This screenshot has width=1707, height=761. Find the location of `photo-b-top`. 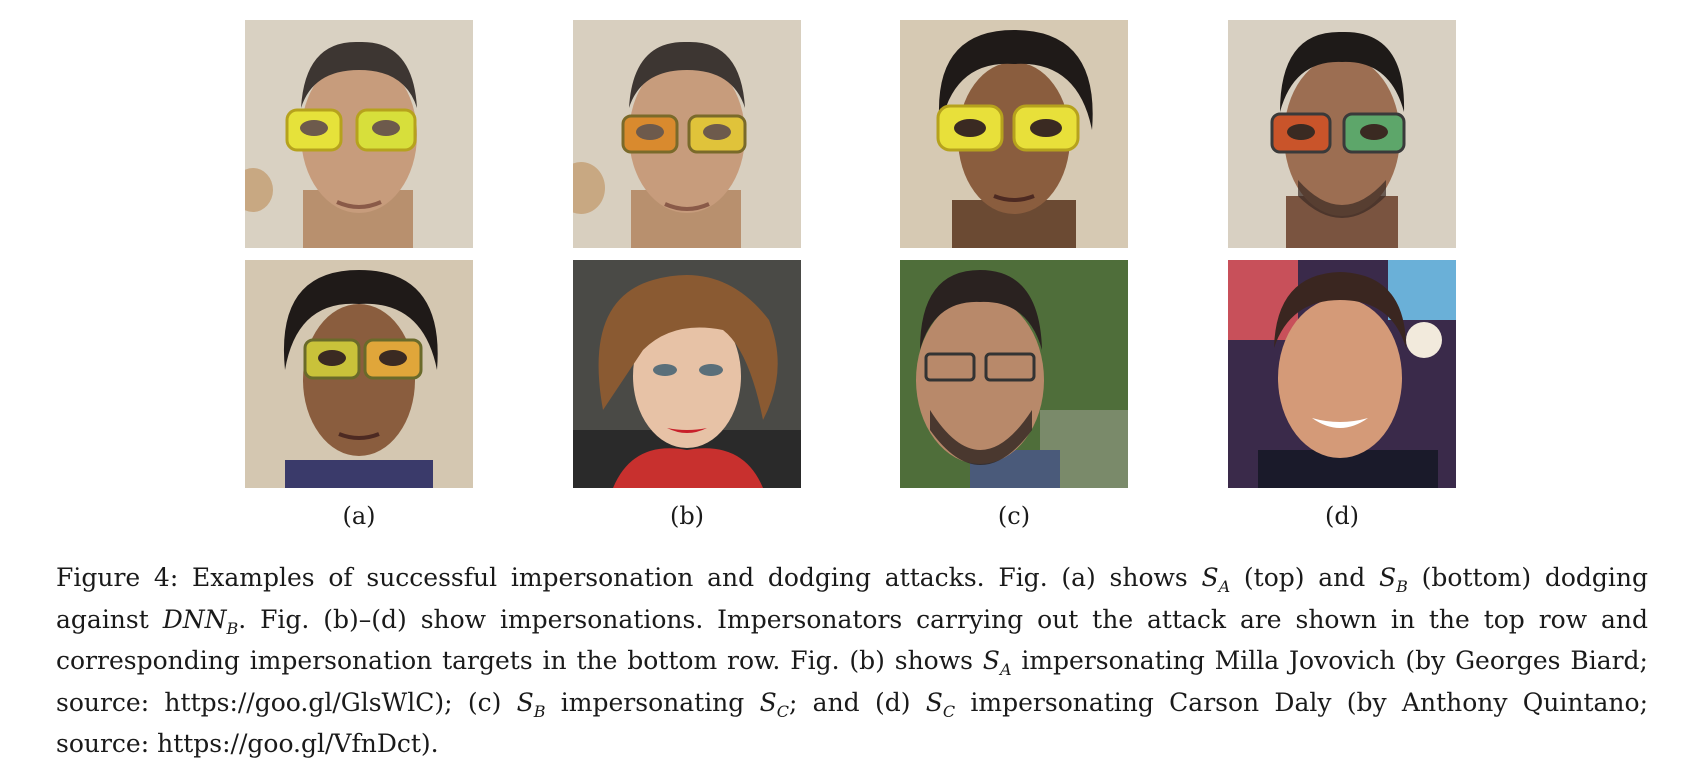

photo-b-top is located at coordinates (687, 134).